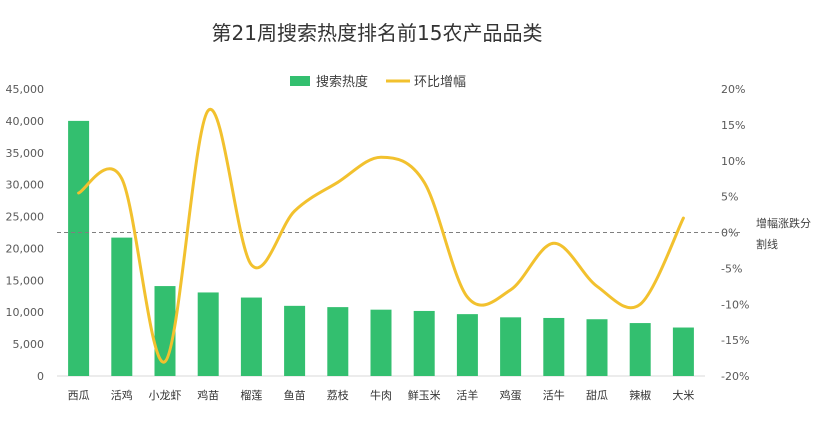 Image resolution: width=822 pixels, height=427 pixels. What do you see at coordinates (295, 395) in the screenshot?
I see `category-label: 鱼苗` at bounding box center [295, 395].